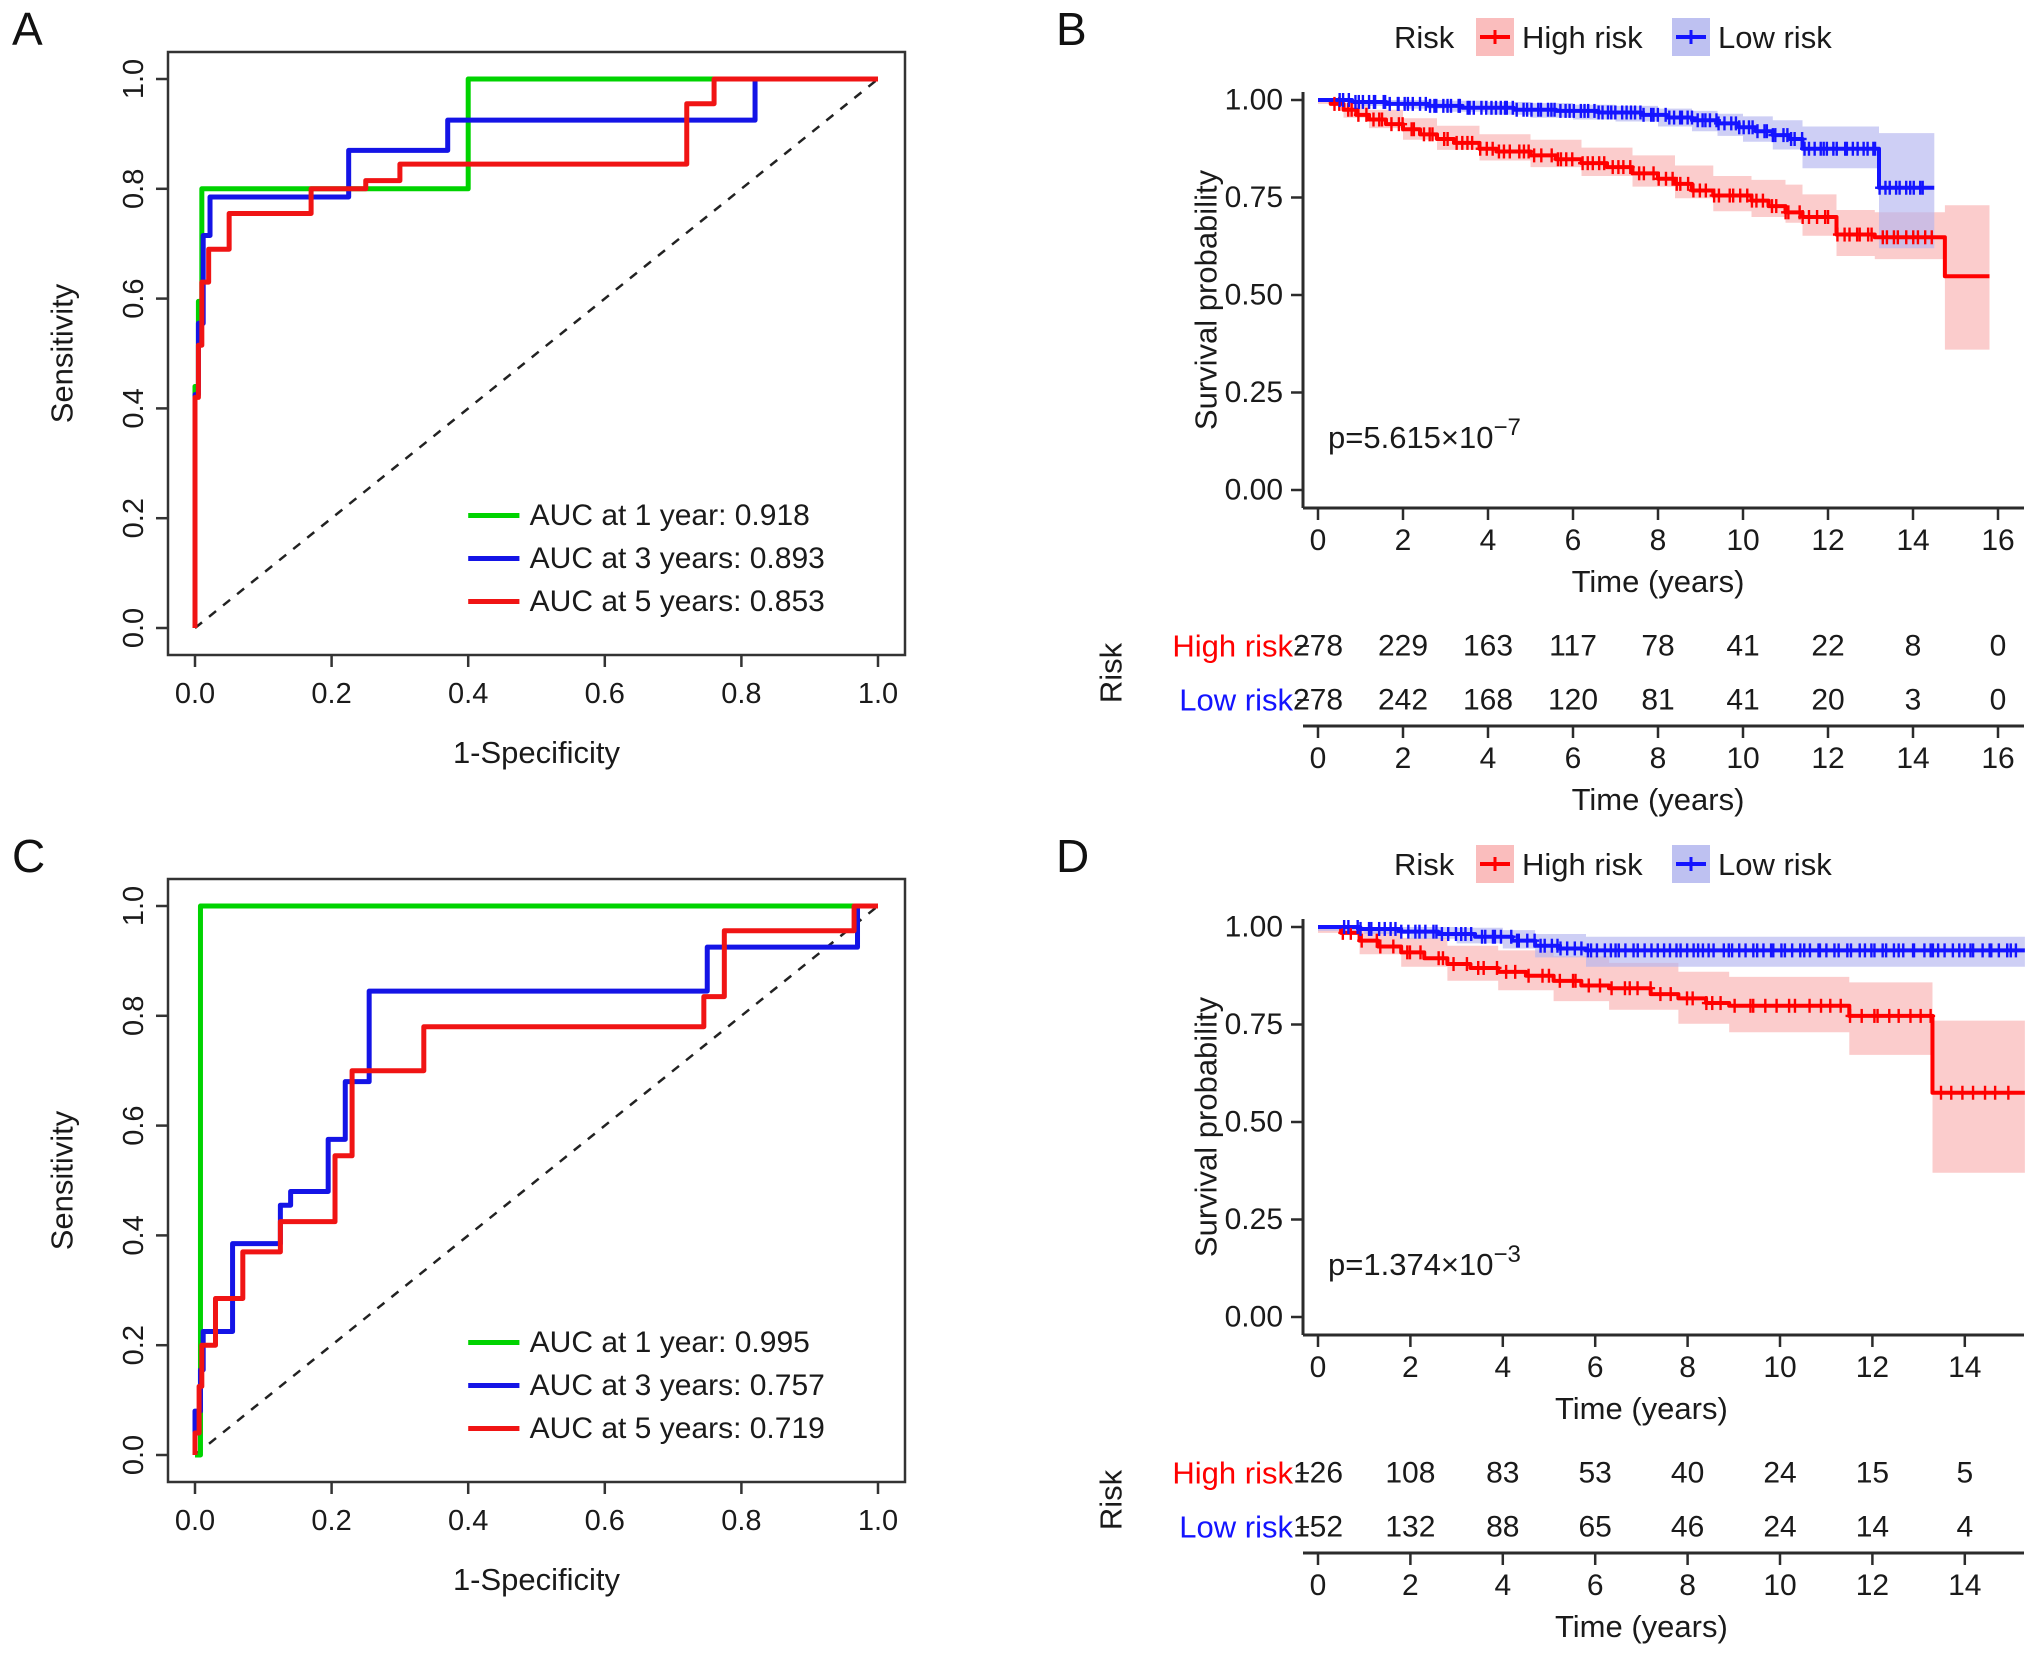  I want to click on plot-border, so click(536, 1180).